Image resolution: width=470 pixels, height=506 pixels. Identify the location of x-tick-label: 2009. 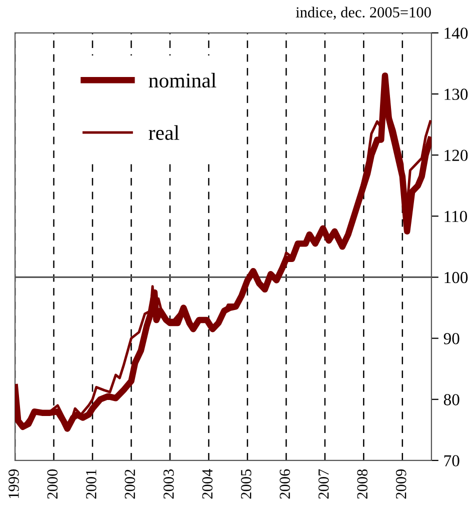
(401, 484).